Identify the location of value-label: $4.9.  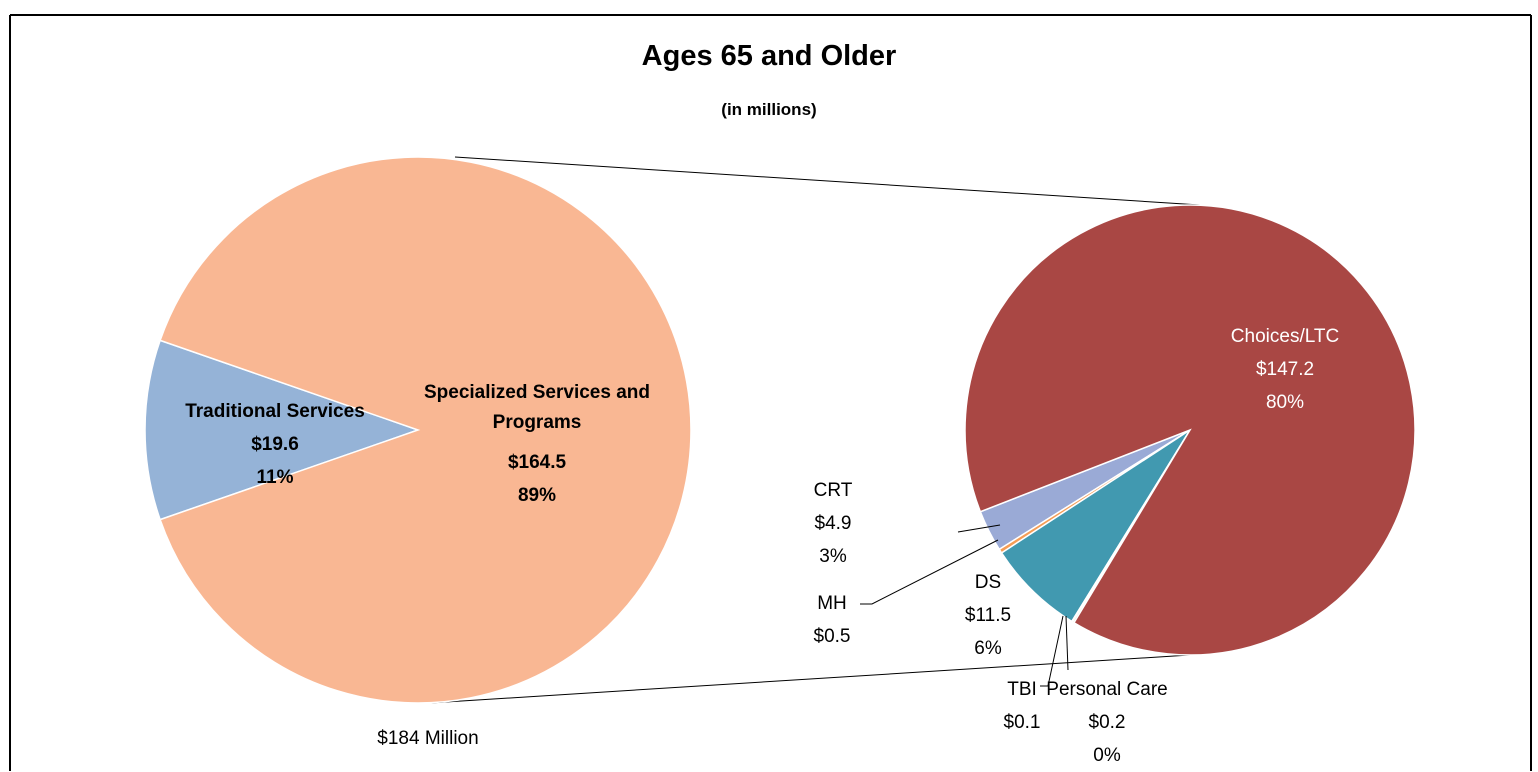
(833, 523).